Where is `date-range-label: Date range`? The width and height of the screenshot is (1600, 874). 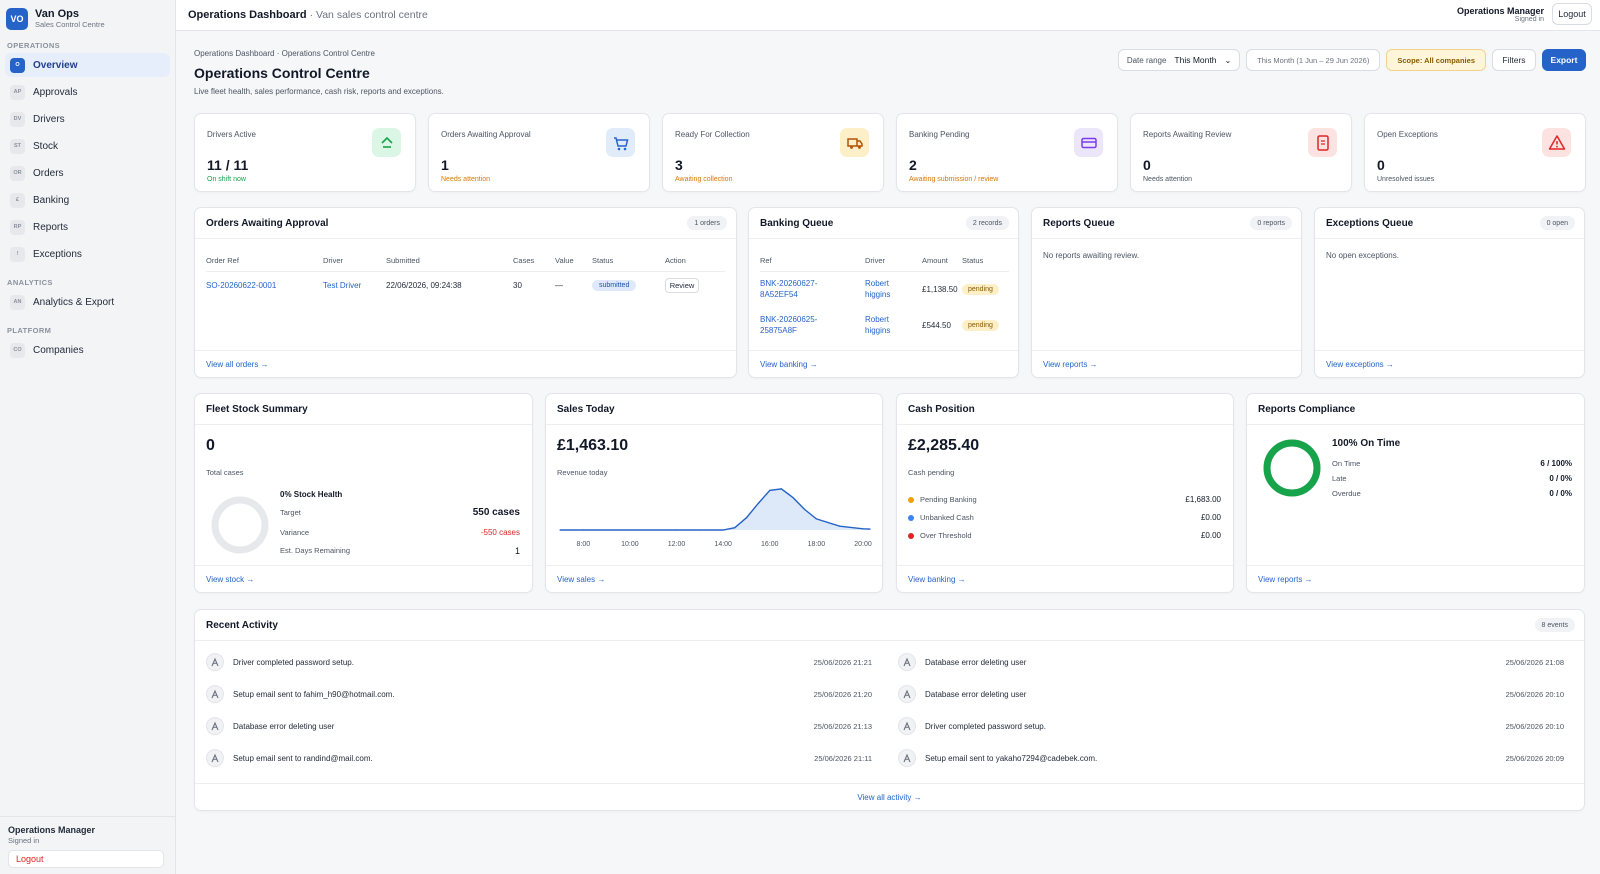
date-range-label: Date range is located at coordinates (1146, 60).